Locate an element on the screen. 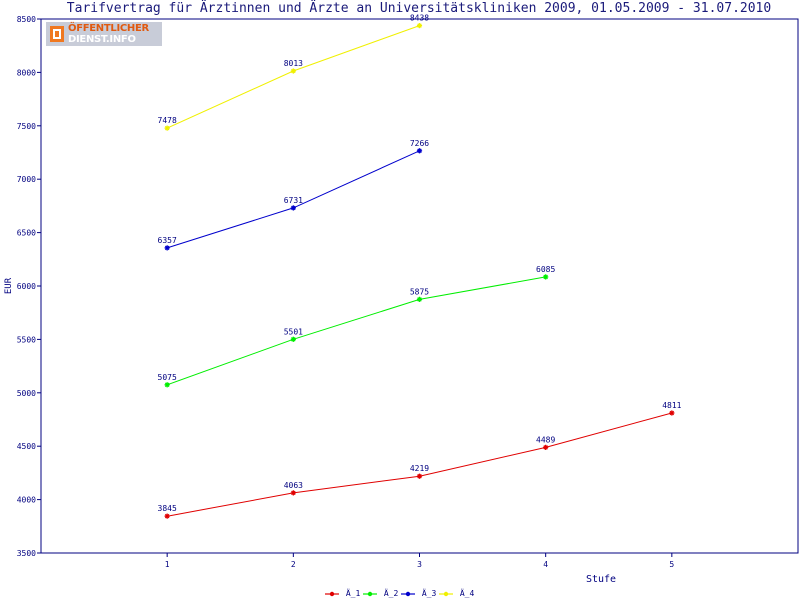 The image size is (800, 600). data-label: 6731 is located at coordinates (293, 200).